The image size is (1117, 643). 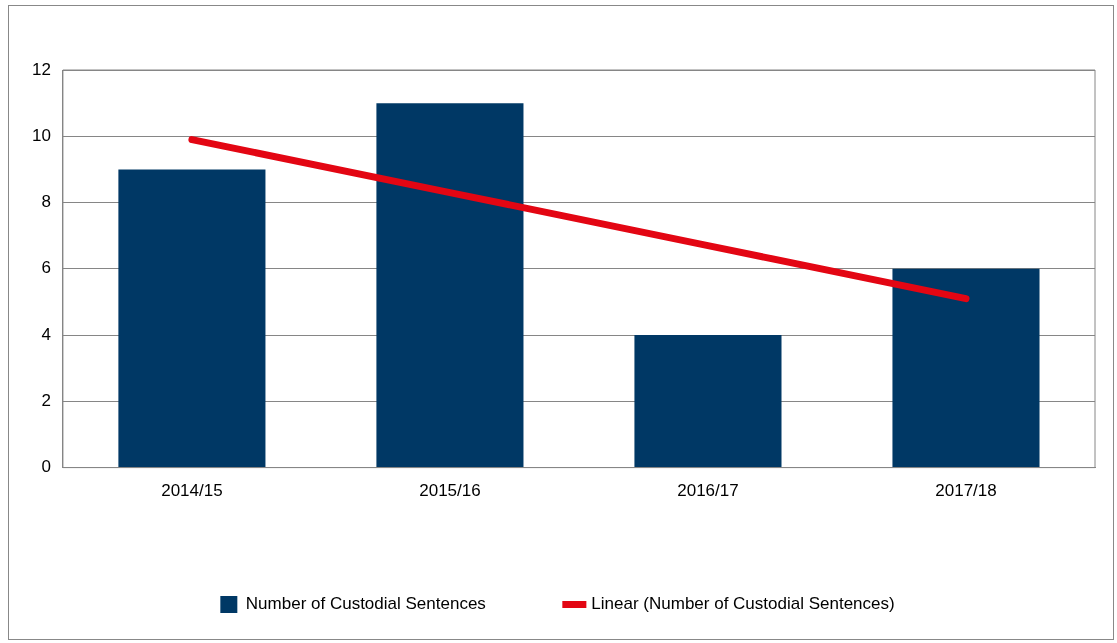 What do you see at coordinates (46, 401) in the screenshot?
I see `y-tick-label: 2` at bounding box center [46, 401].